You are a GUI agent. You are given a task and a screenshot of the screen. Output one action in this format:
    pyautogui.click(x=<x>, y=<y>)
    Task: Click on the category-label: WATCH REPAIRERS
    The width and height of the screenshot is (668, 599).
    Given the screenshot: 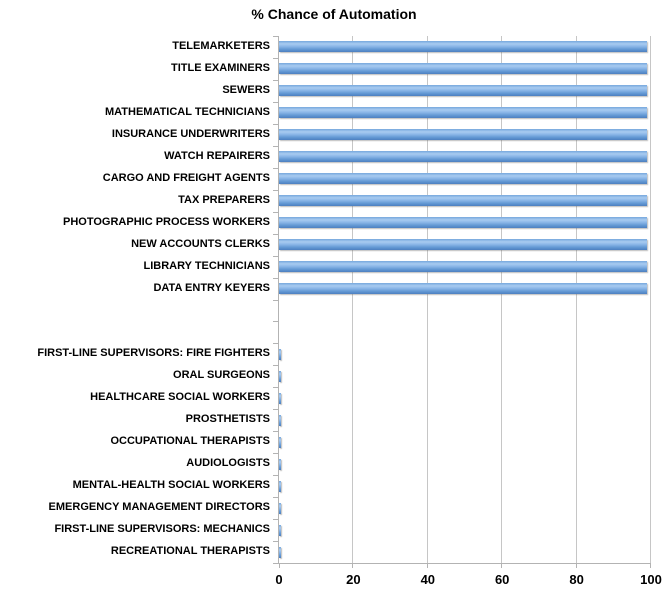 What is the action you would take?
    pyautogui.click(x=217, y=155)
    